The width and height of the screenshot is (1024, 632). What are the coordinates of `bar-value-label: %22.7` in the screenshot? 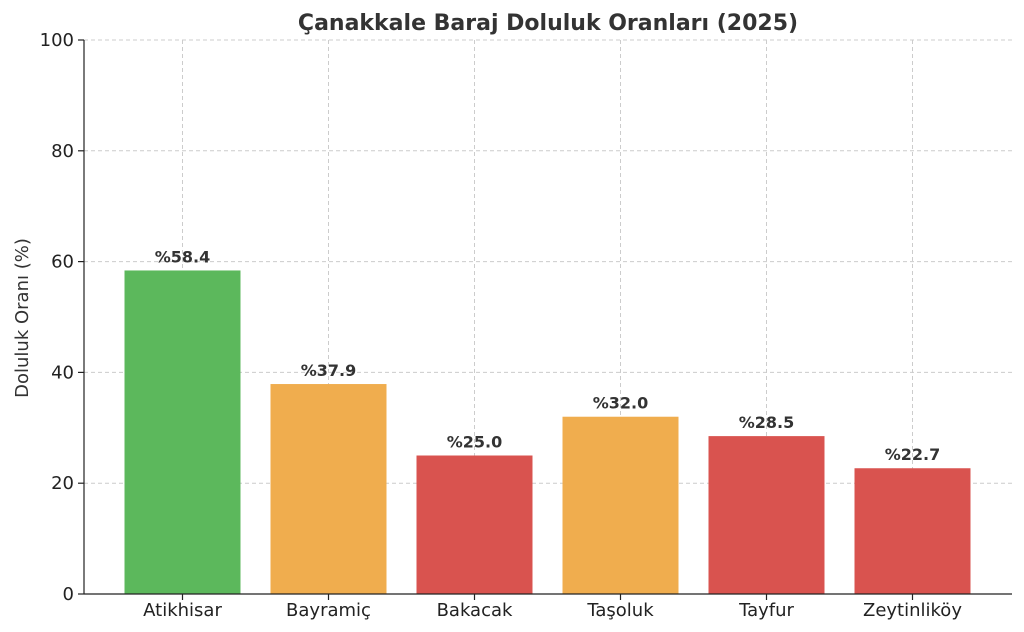 It's located at (913, 454).